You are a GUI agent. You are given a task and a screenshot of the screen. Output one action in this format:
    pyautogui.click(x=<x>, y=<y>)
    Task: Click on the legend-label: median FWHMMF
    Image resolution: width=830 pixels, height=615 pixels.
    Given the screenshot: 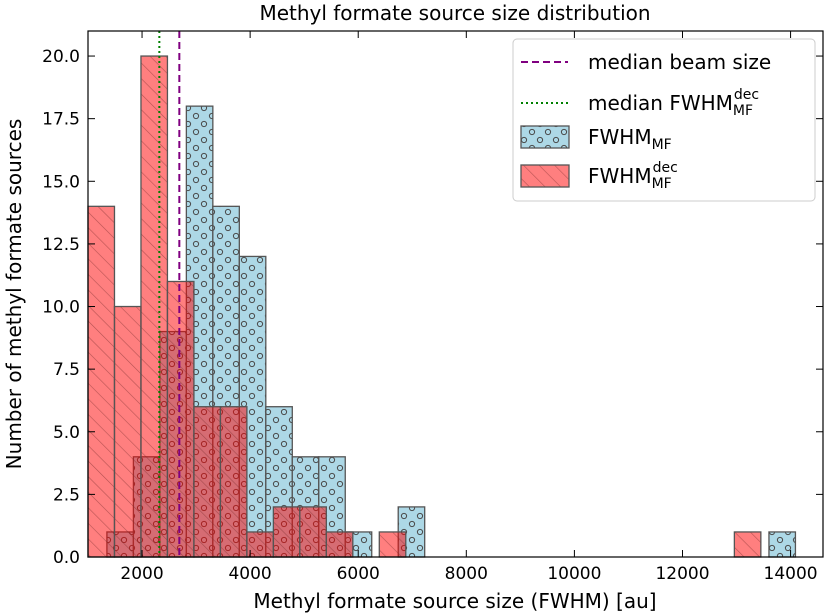 What is the action you would take?
    pyautogui.click(x=670, y=105)
    